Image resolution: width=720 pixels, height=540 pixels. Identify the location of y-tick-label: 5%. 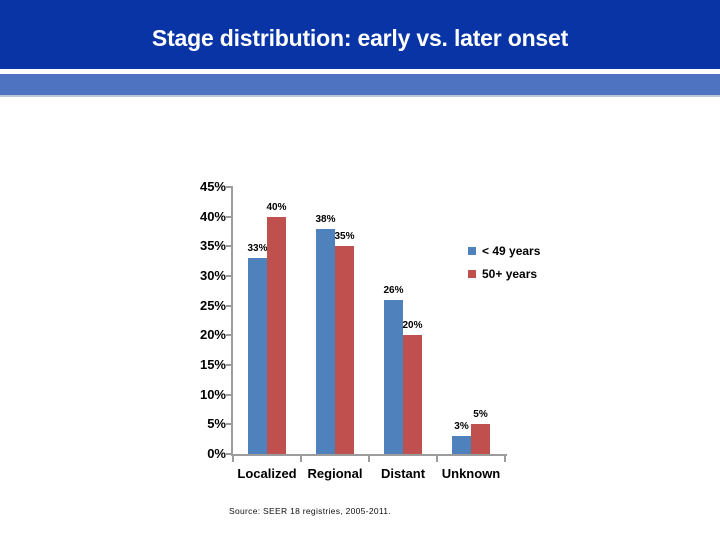
(216, 424).